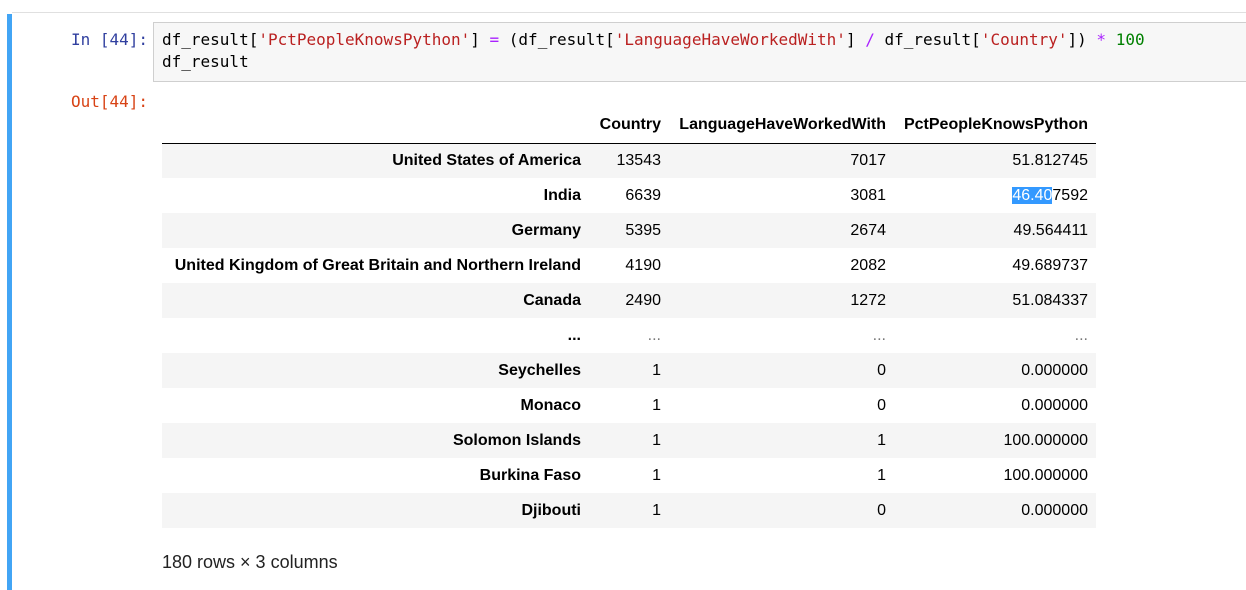  What do you see at coordinates (868, 300) in the screenshot?
I see `cell-language: 1272` at bounding box center [868, 300].